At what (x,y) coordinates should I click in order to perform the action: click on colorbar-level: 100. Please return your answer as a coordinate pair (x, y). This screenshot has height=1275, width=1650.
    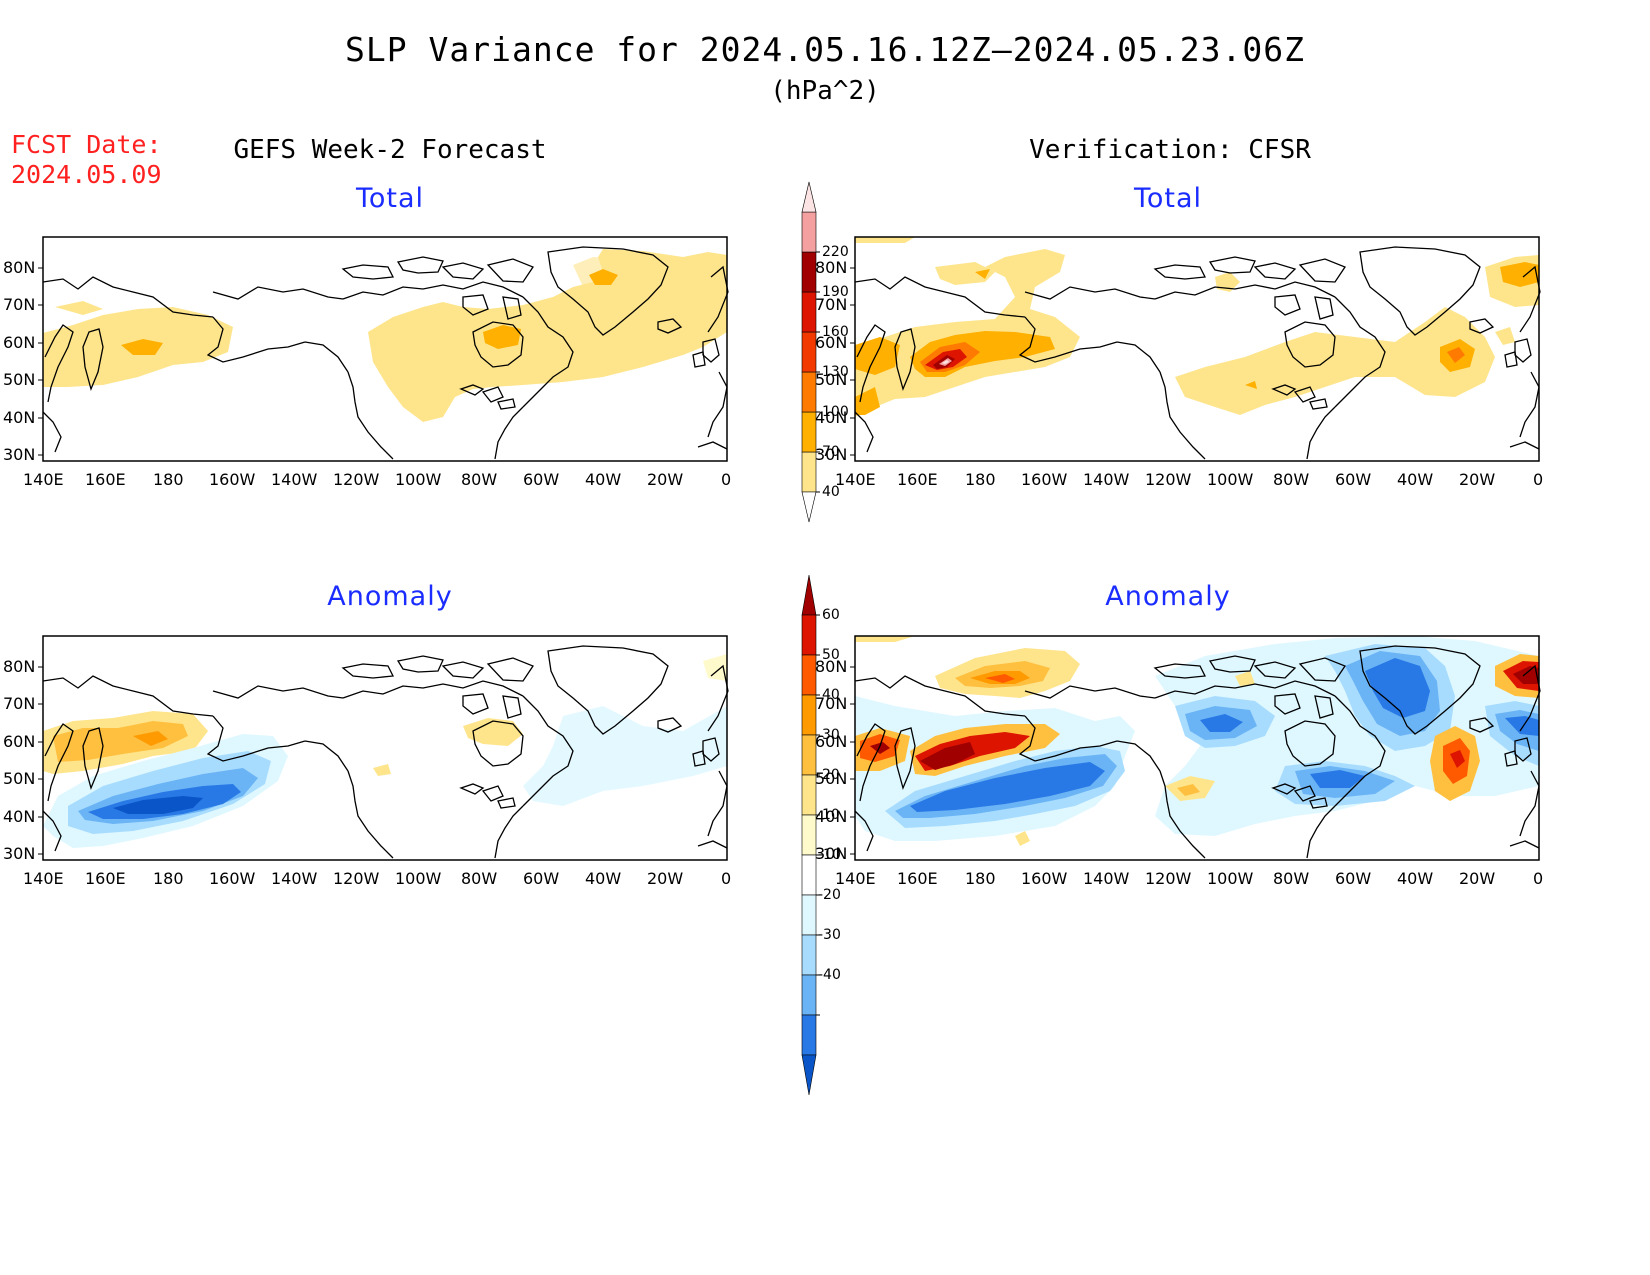
    Looking at the image, I should click on (835, 412).